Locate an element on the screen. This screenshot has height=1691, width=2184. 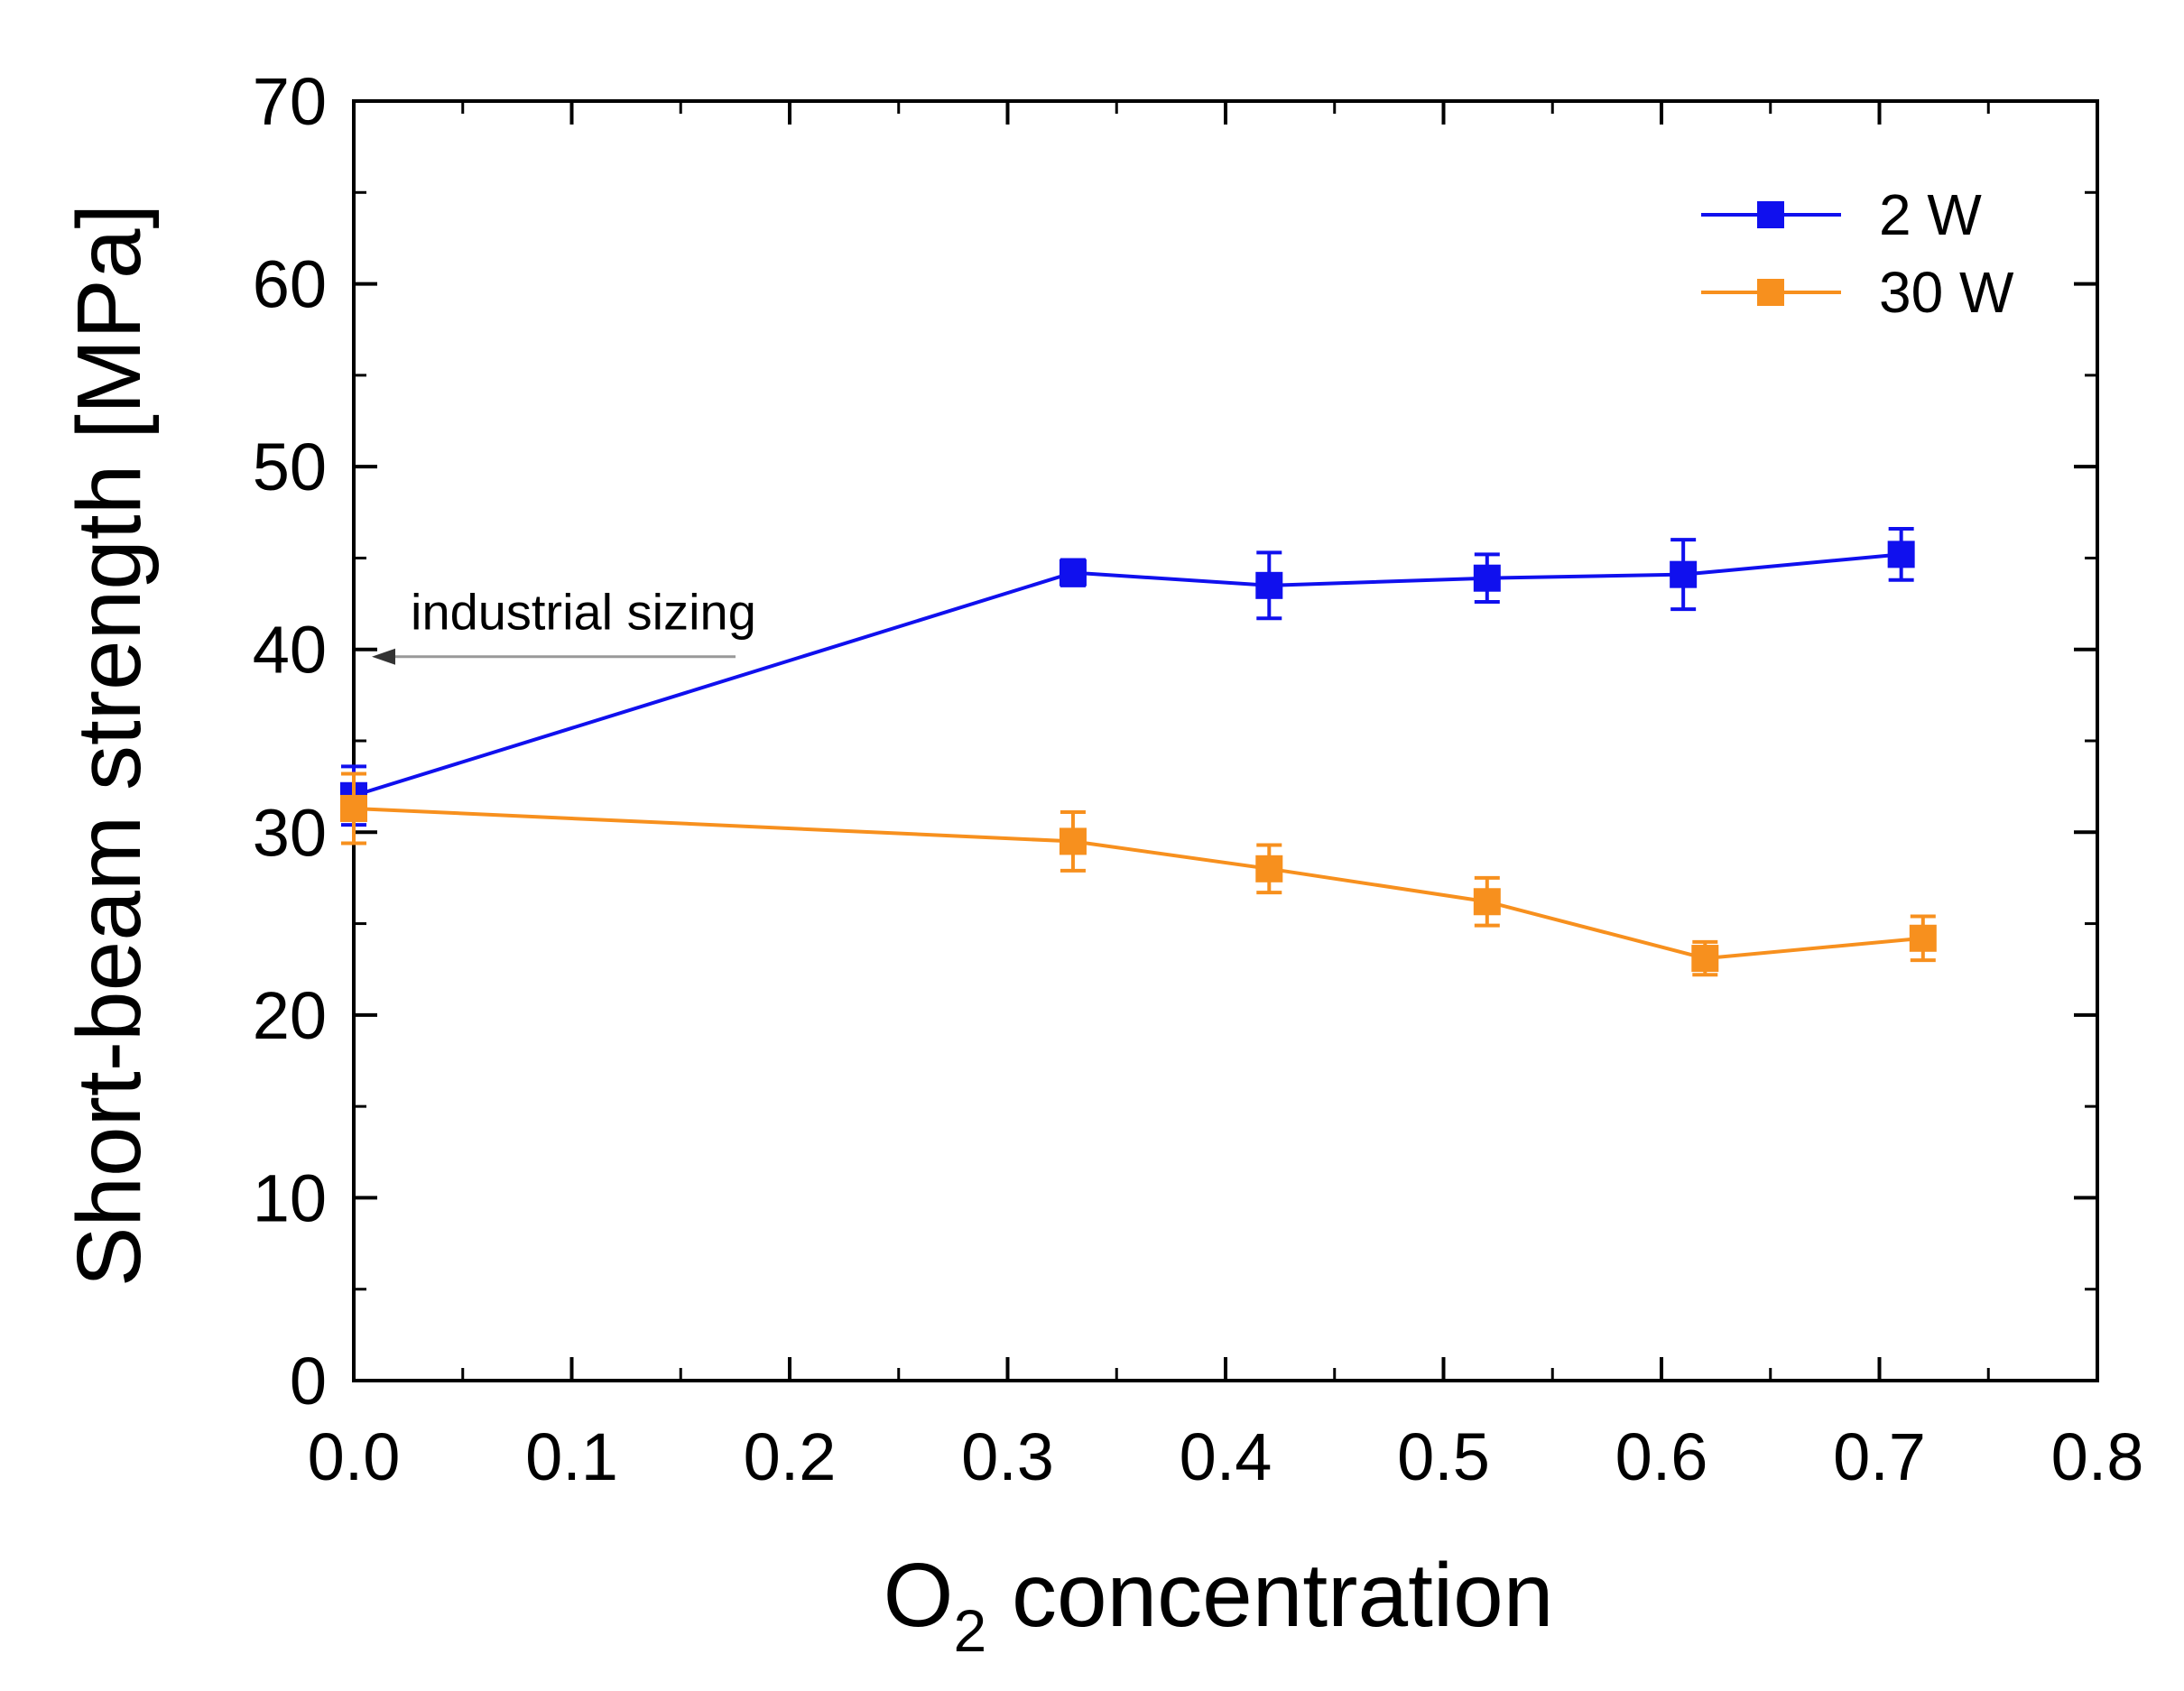
x-axis-title-rest: concentration is located at coordinates (1269, 1595).